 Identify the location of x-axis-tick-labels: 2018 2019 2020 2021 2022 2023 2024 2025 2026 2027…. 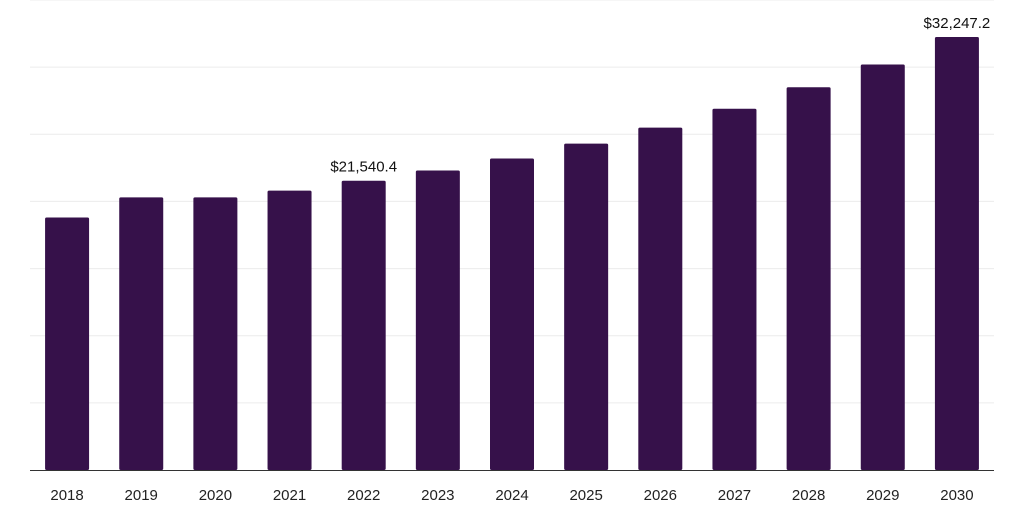
(511, 495).